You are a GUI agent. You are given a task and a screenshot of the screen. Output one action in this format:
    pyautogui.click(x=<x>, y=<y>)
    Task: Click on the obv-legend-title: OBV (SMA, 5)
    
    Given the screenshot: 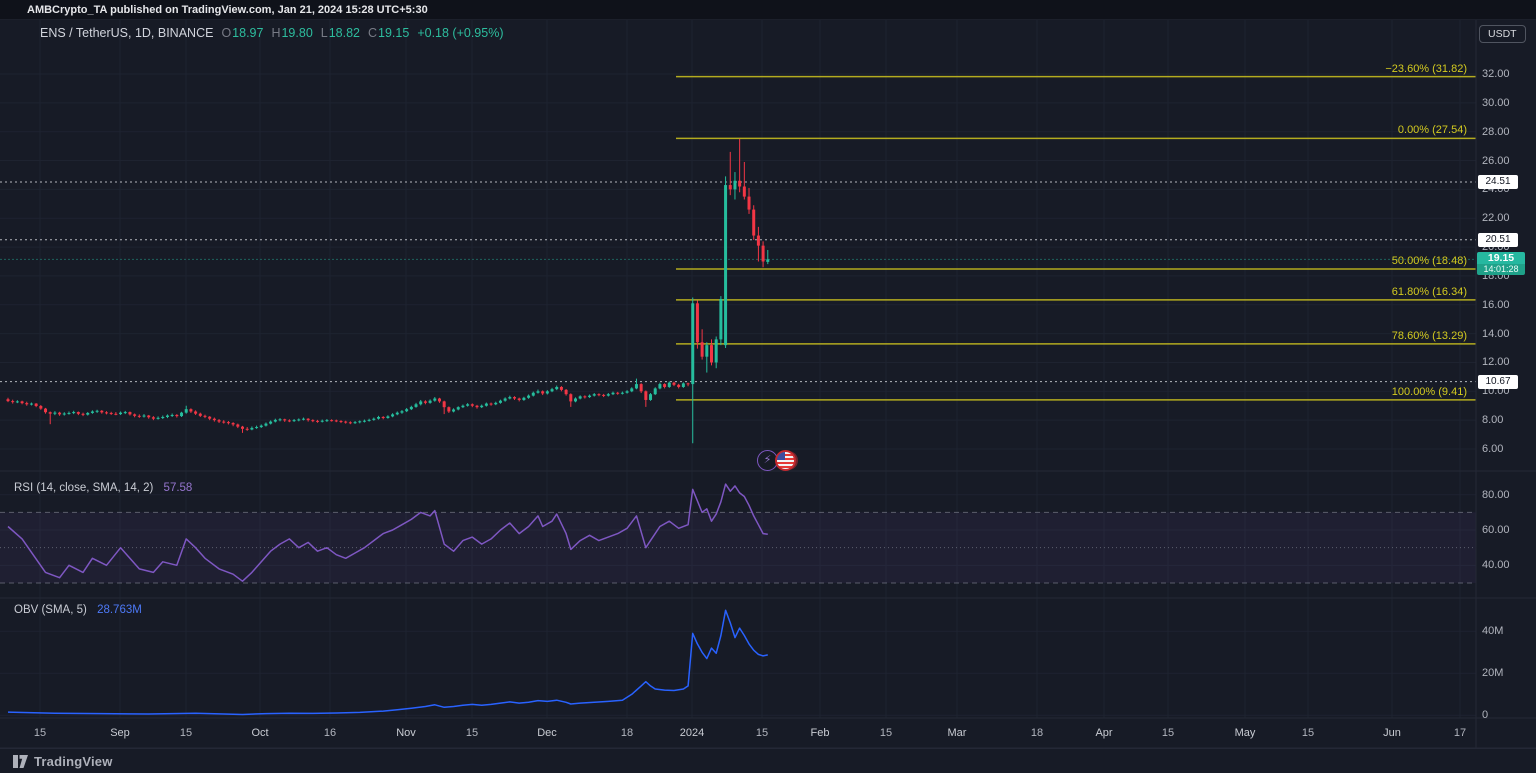 What is the action you would take?
    pyautogui.click(x=50, y=610)
    